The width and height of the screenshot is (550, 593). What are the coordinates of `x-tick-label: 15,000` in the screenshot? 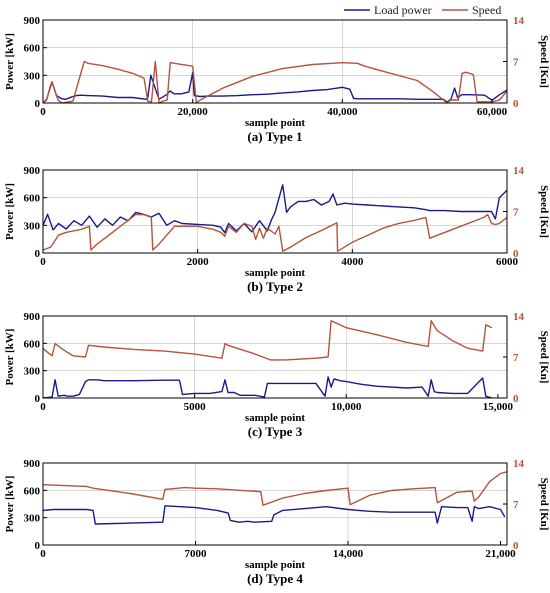 It's located at (498, 407).